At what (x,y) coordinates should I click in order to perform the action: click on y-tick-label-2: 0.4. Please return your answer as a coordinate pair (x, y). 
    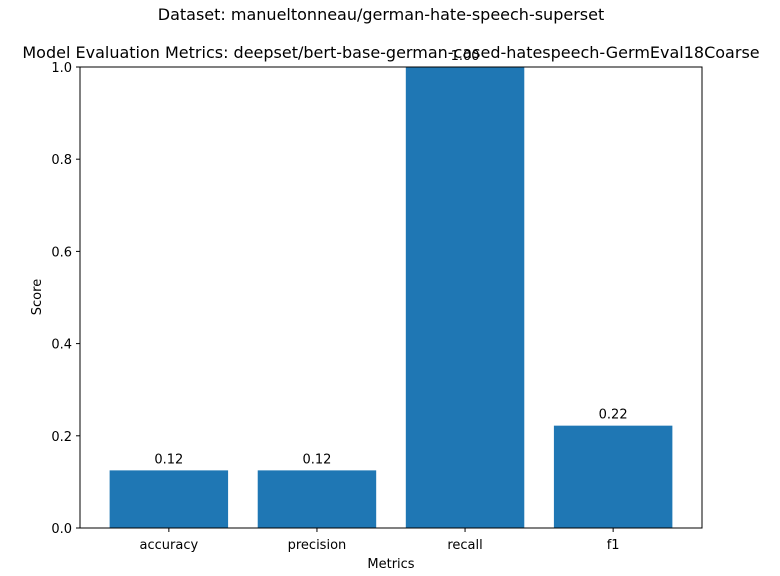
    Looking at the image, I should click on (61, 345).